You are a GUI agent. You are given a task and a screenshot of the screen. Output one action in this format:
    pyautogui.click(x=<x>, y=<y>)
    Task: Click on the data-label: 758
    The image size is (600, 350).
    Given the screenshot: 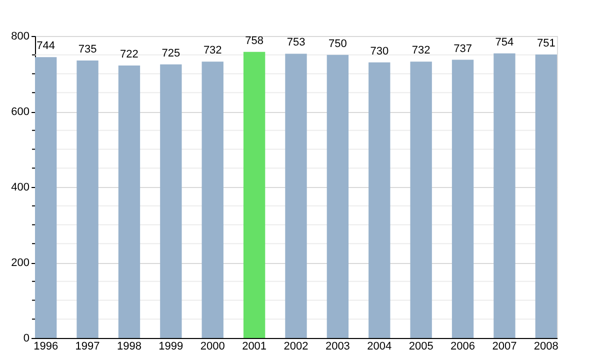 What is the action you would take?
    pyautogui.click(x=254, y=40)
    